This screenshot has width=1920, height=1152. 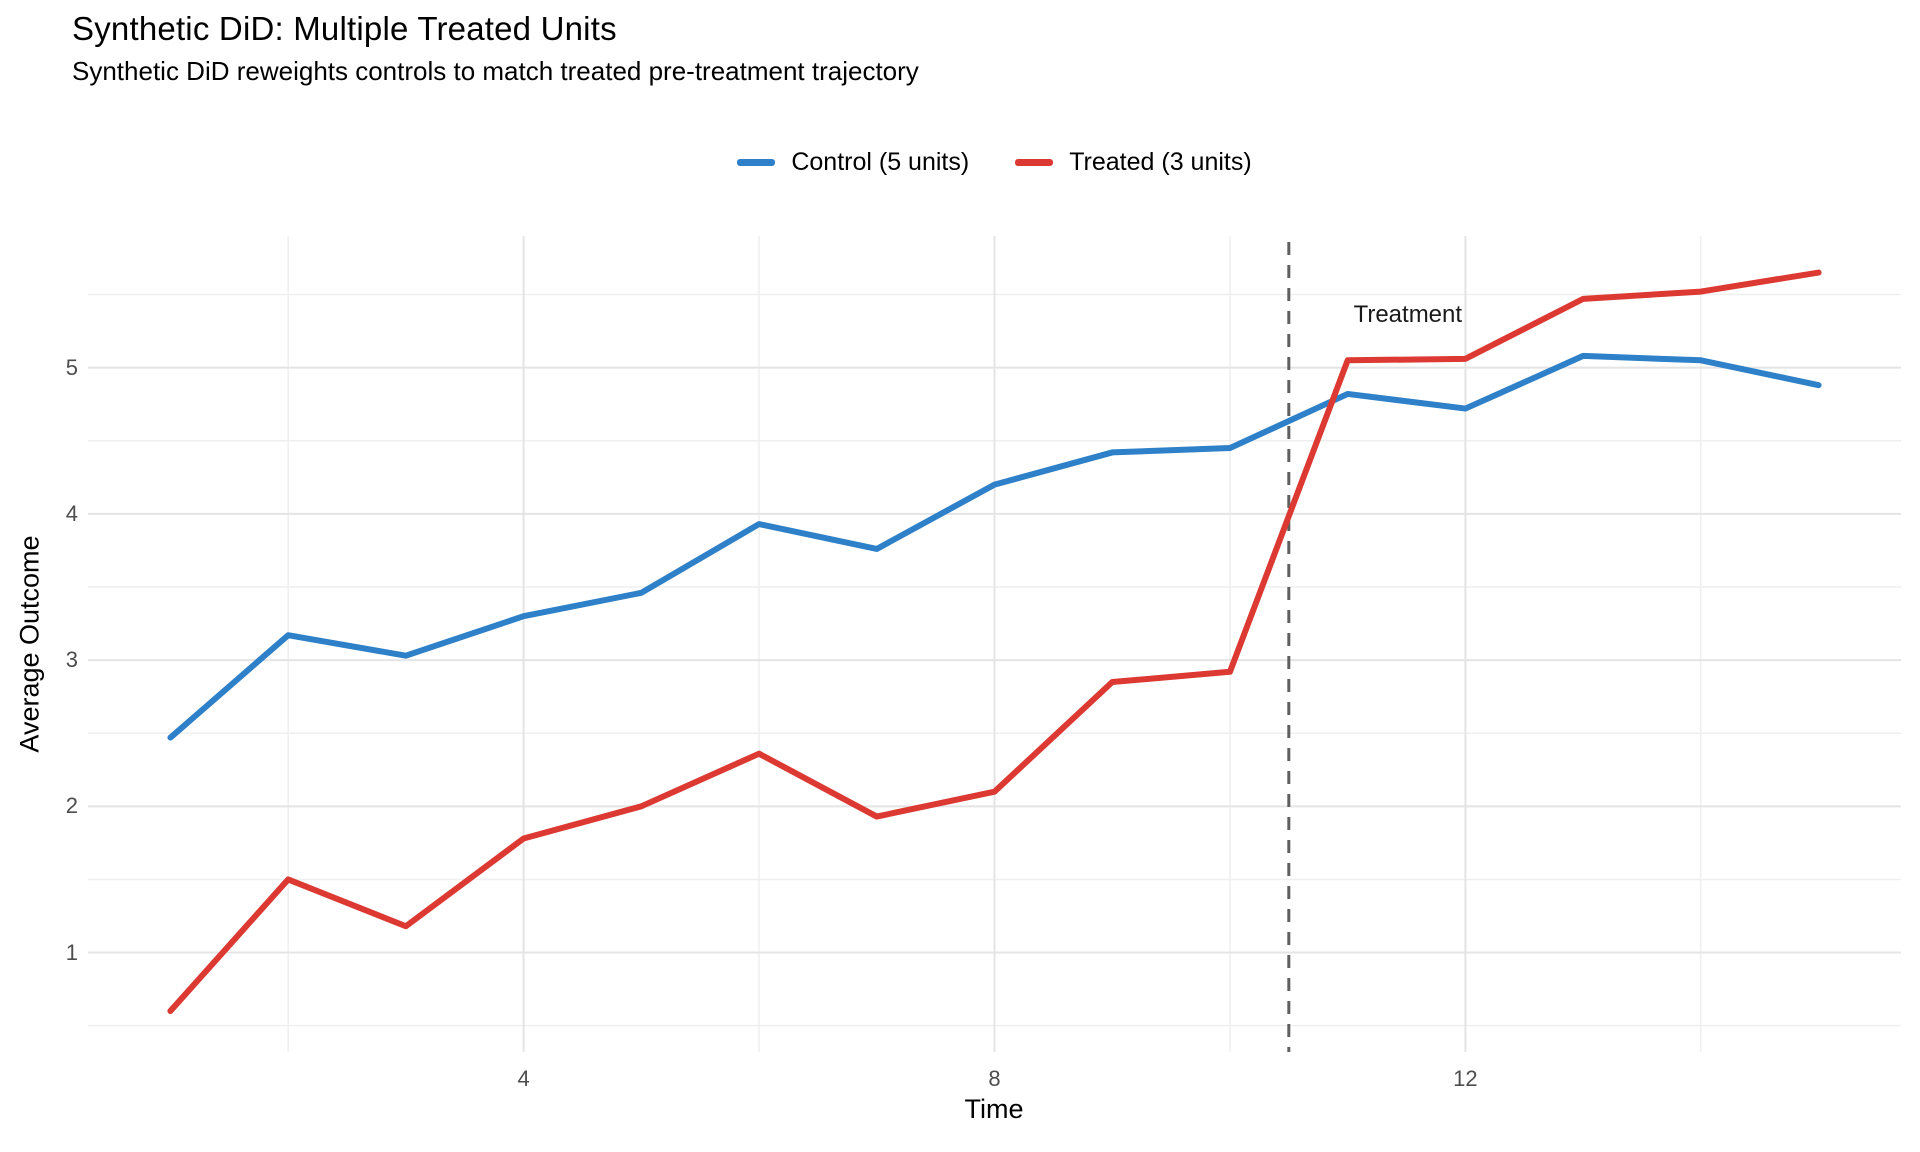 What do you see at coordinates (344, 28) in the screenshot?
I see `chart-title: Synthetic DiD: Multiple Treated Units` at bounding box center [344, 28].